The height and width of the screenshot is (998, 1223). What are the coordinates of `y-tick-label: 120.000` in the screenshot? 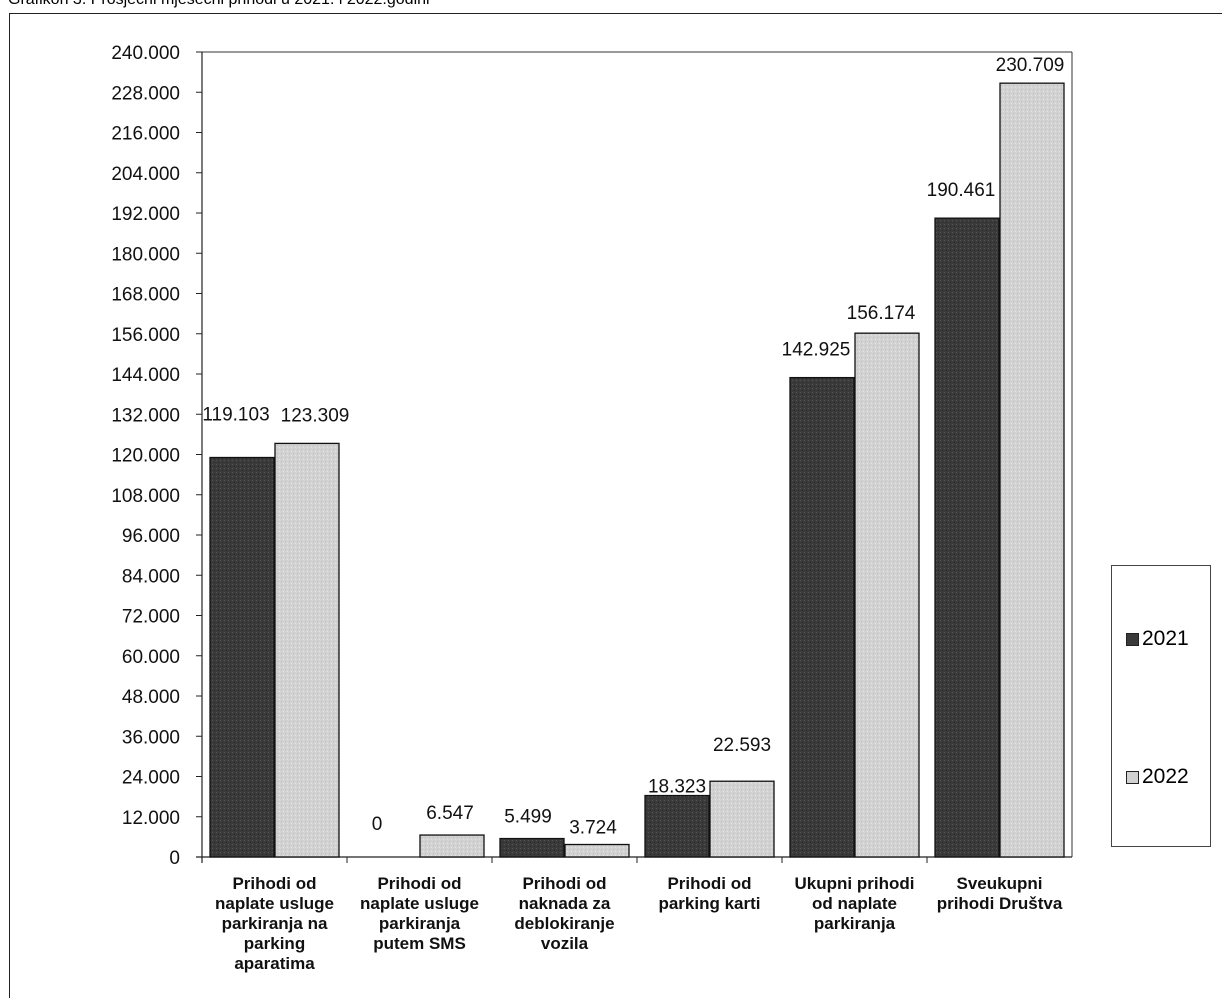 It's located at (145, 456).